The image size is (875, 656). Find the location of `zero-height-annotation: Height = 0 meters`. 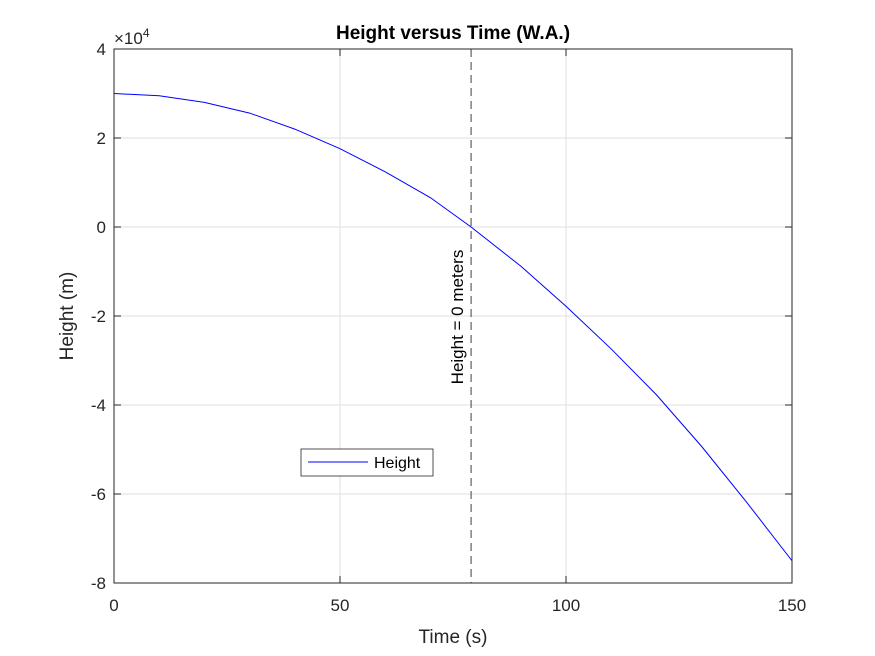

zero-height-annotation: Height = 0 meters is located at coordinates (457, 317).